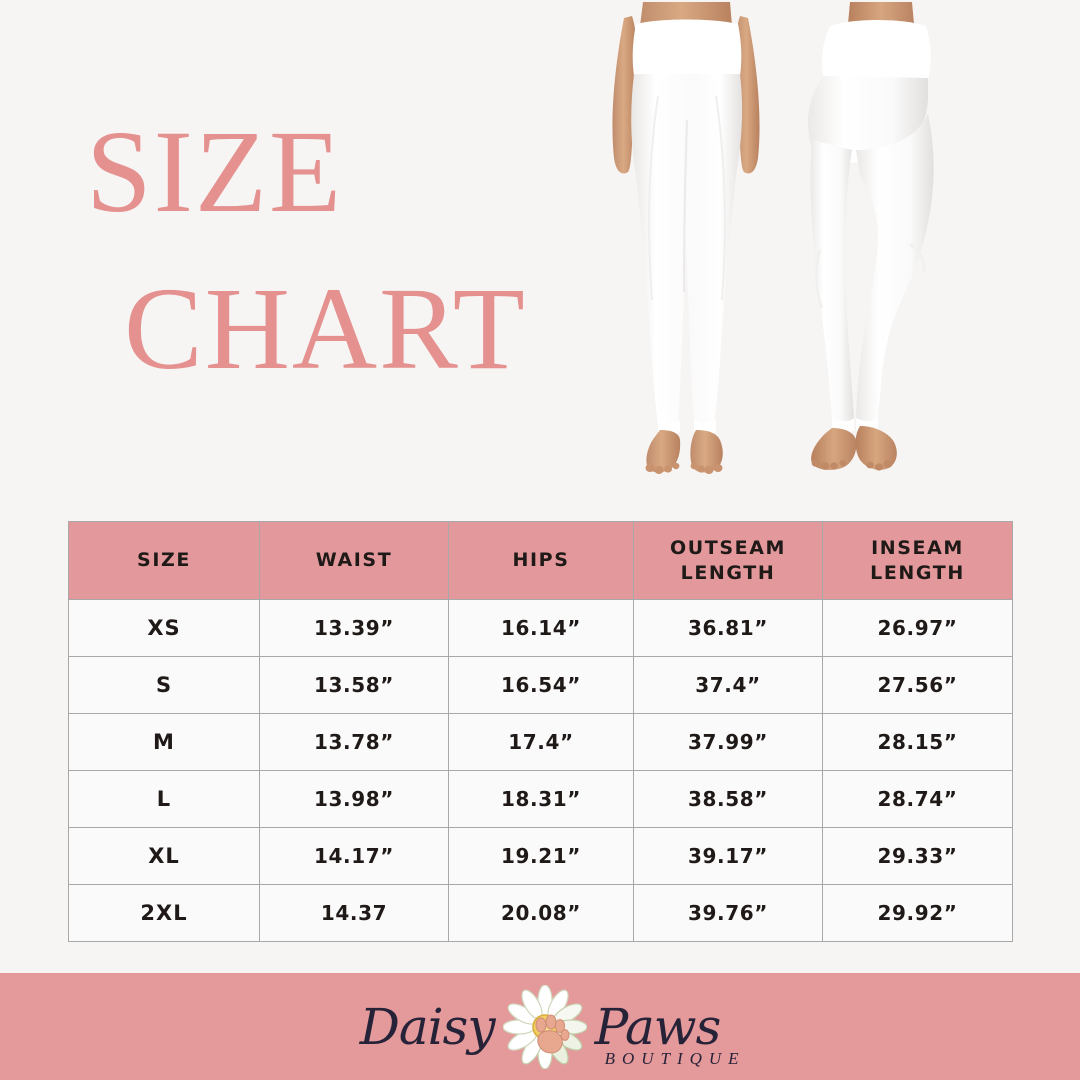  What do you see at coordinates (728, 742) in the screenshot?
I see `cell-outseam: 37.99”` at bounding box center [728, 742].